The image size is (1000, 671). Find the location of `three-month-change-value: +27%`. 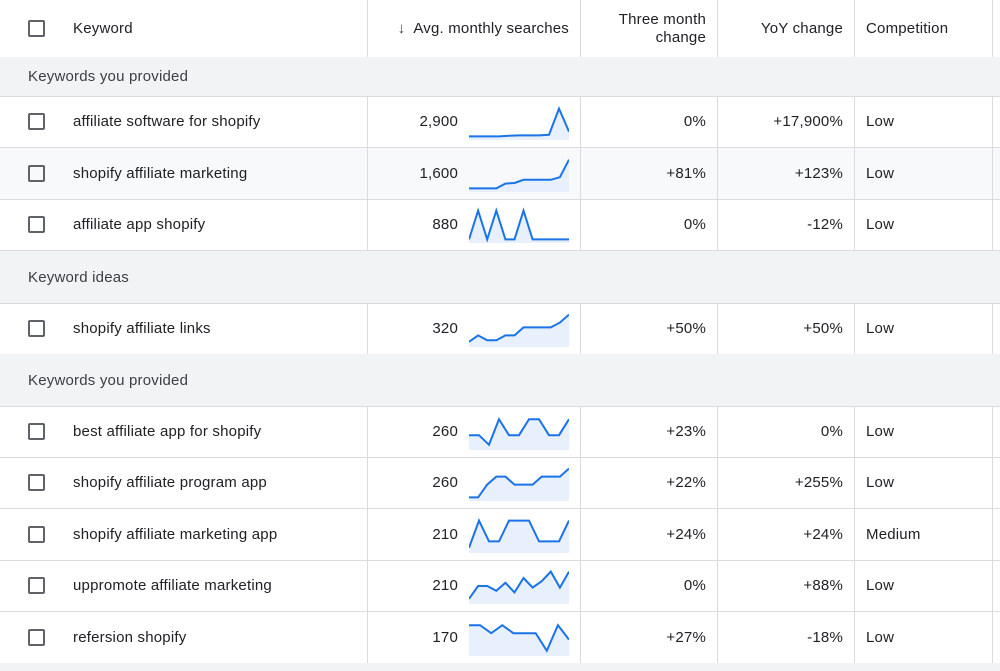

three-month-change-value: +27% is located at coordinates (648, 637).